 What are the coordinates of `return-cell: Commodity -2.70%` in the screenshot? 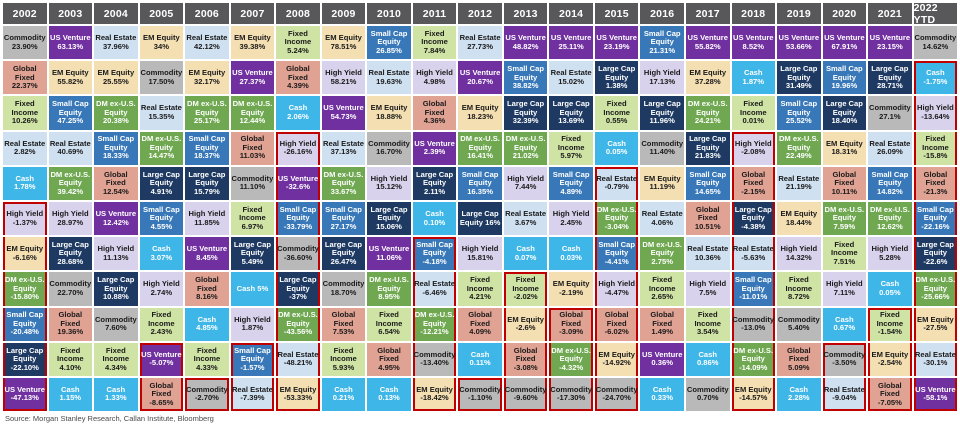 It's located at (207, 394).